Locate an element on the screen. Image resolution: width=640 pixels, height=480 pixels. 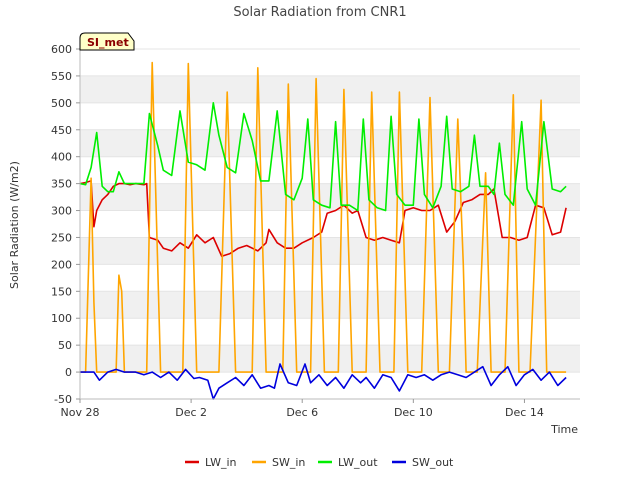
station-badge: SI_met is located at coordinates (107, 41).